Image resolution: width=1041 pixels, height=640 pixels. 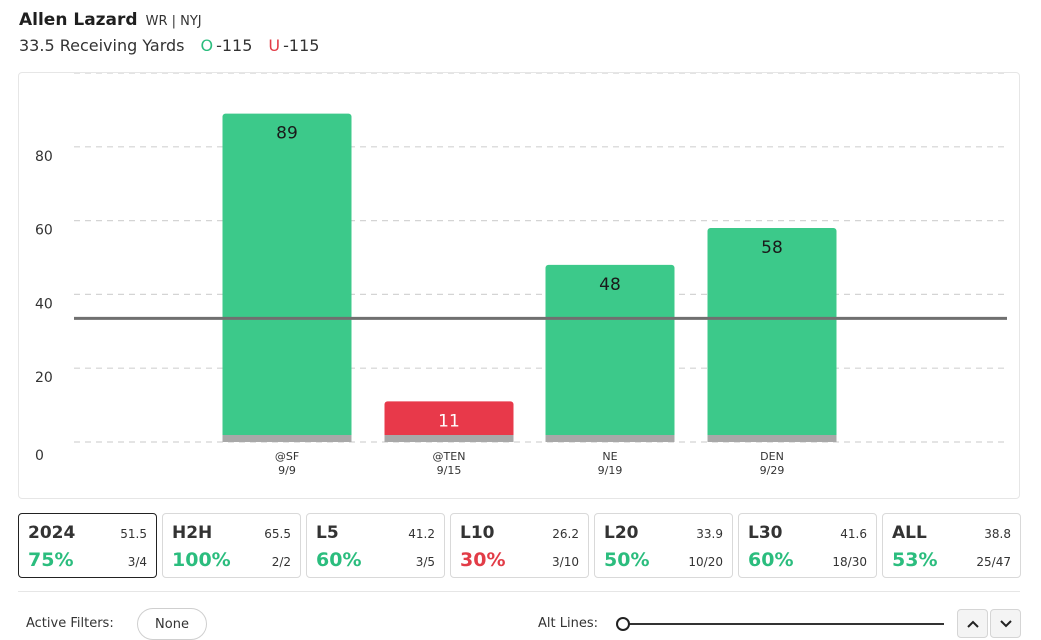 I want to click on active-filters-button: None, so click(x=172, y=624).